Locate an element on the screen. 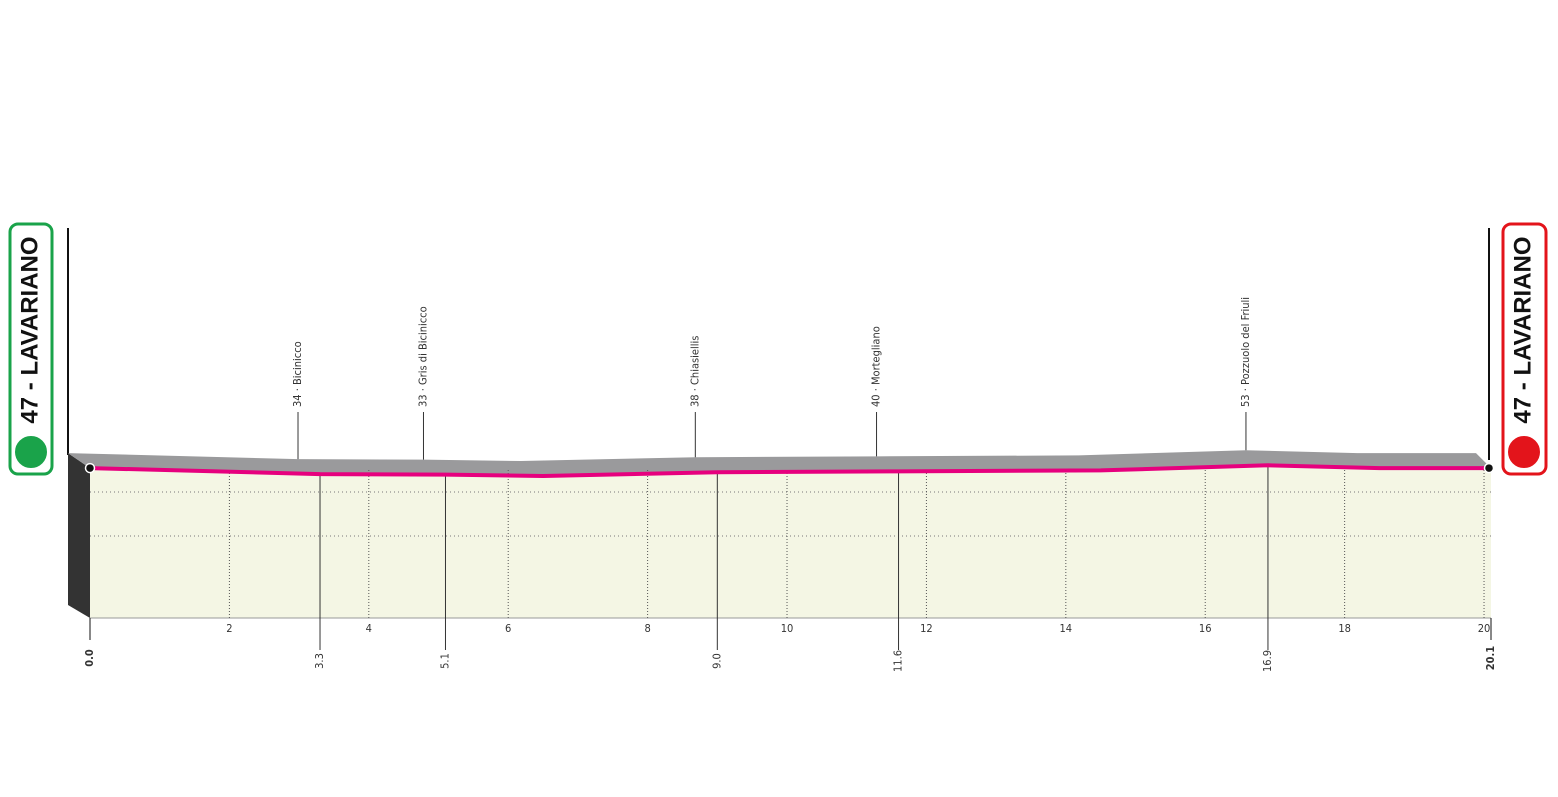 Image resolution: width=1558 pixels, height=797 pixels. finish-dot is located at coordinates (1489, 468).